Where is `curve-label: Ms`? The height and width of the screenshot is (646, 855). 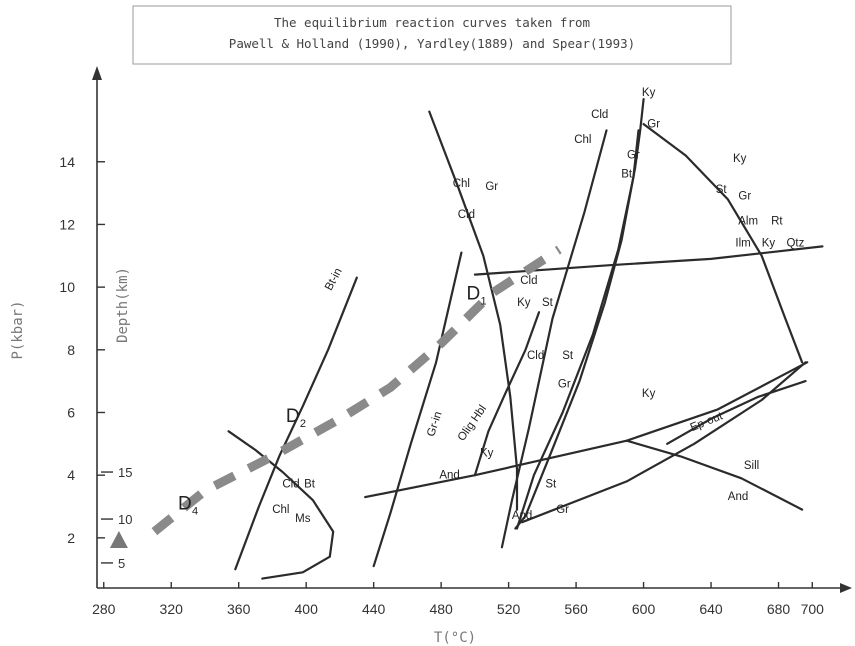 curve-label: Ms is located at coordinates (303, 519).